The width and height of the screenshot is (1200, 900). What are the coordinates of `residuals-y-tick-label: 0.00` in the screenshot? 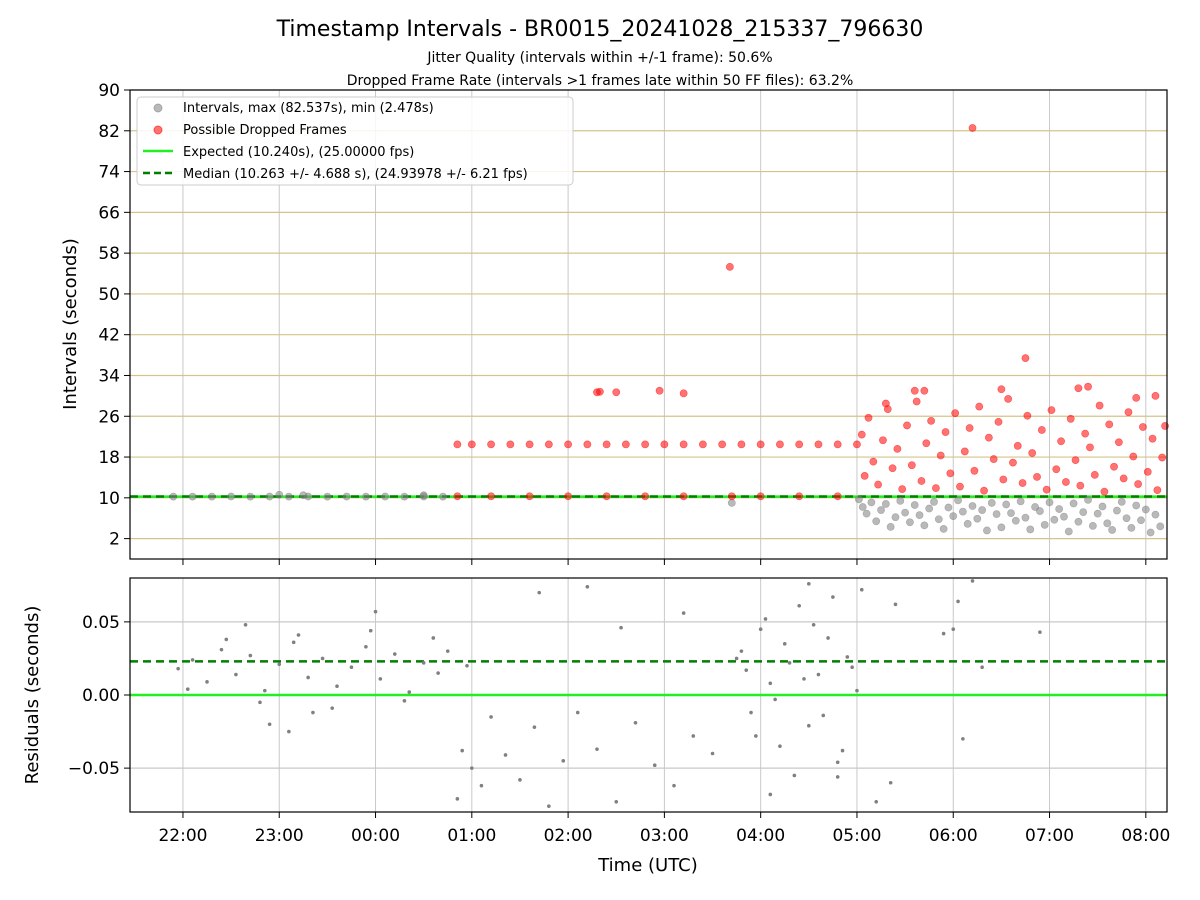 It's located at (101, 696).